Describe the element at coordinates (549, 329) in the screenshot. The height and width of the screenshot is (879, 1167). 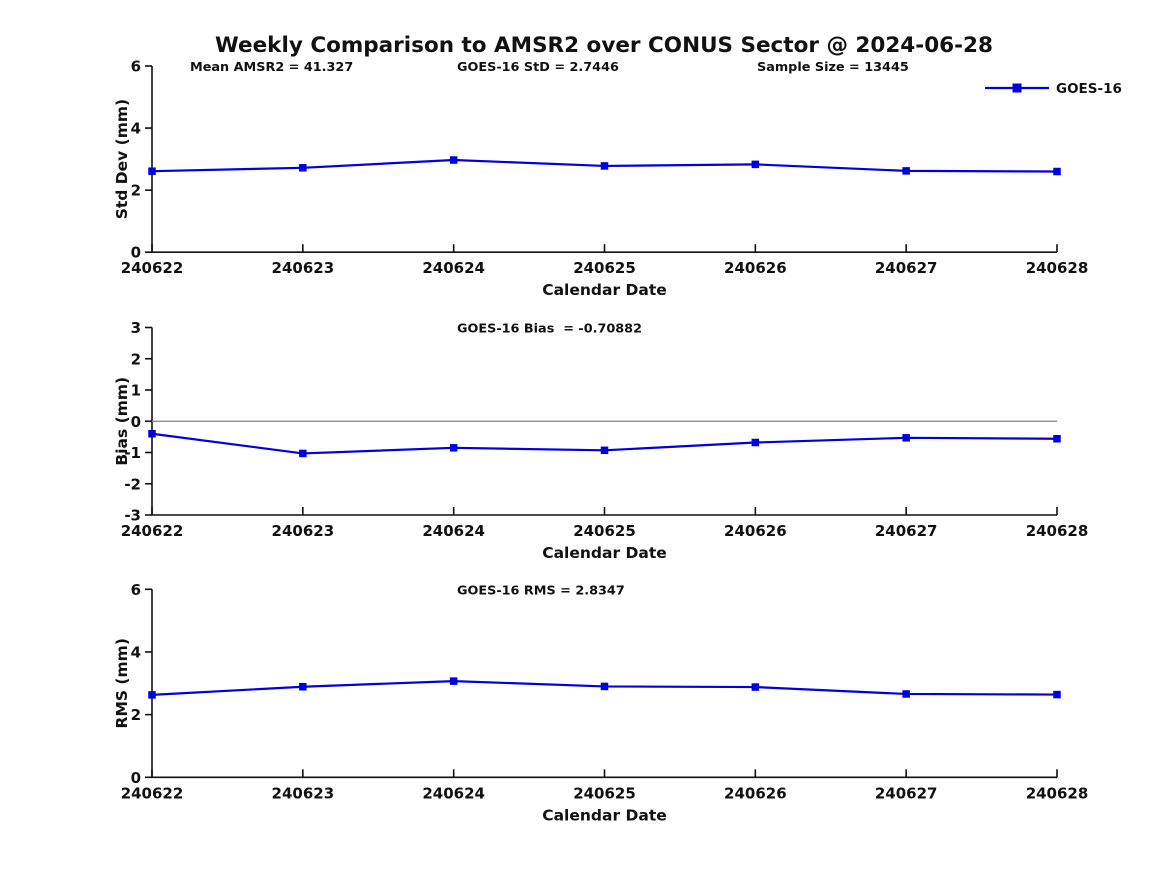
I see `annotation-text: GOES-16 Bias = -0.70882` at that location.